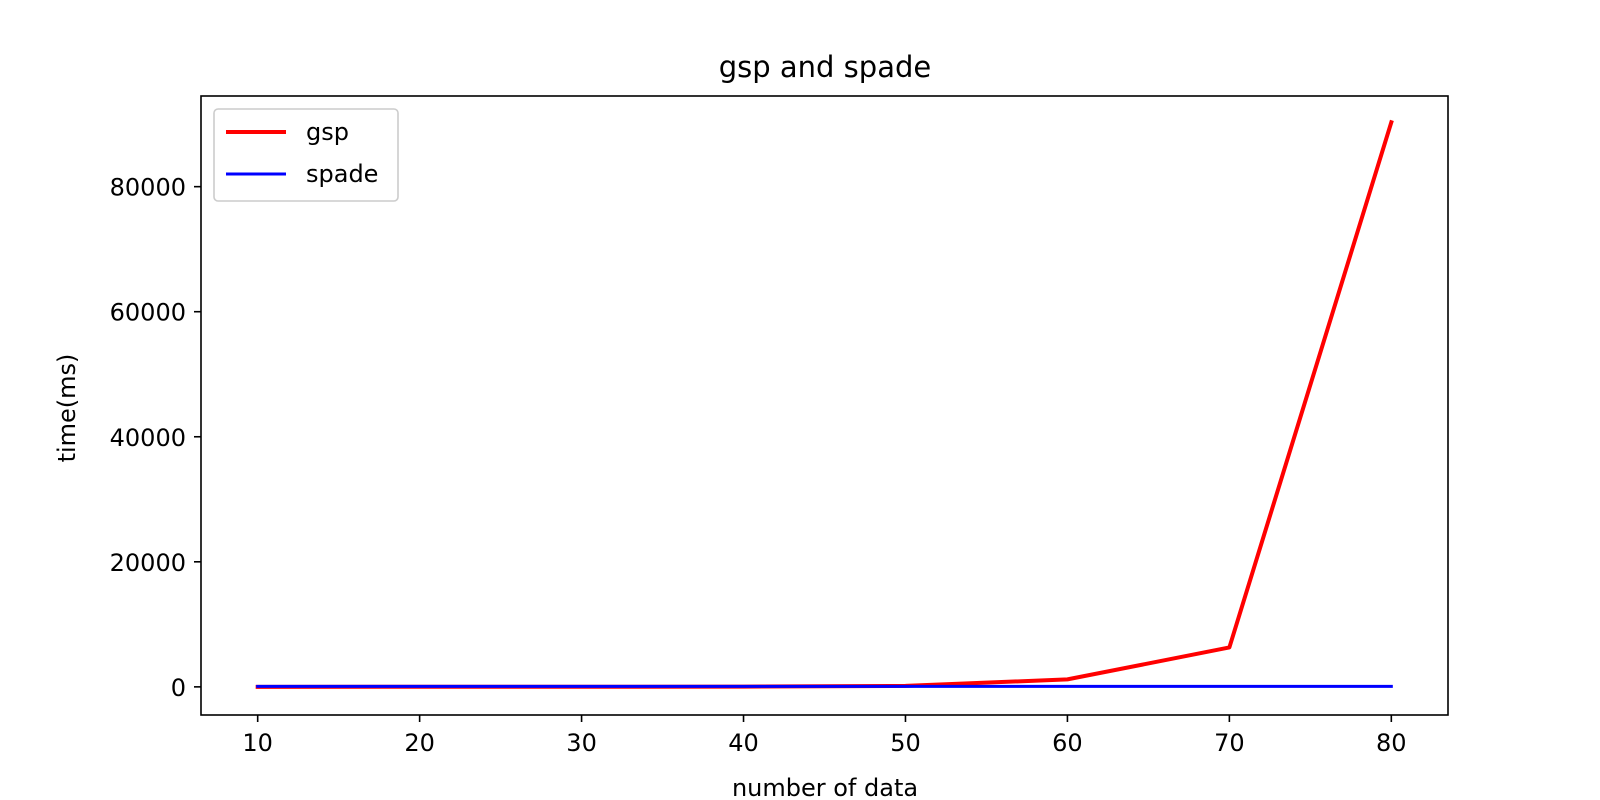 This screenshot has width=1600, height=800. I want to click on x-tick-label: 60, so click(1067, 743).